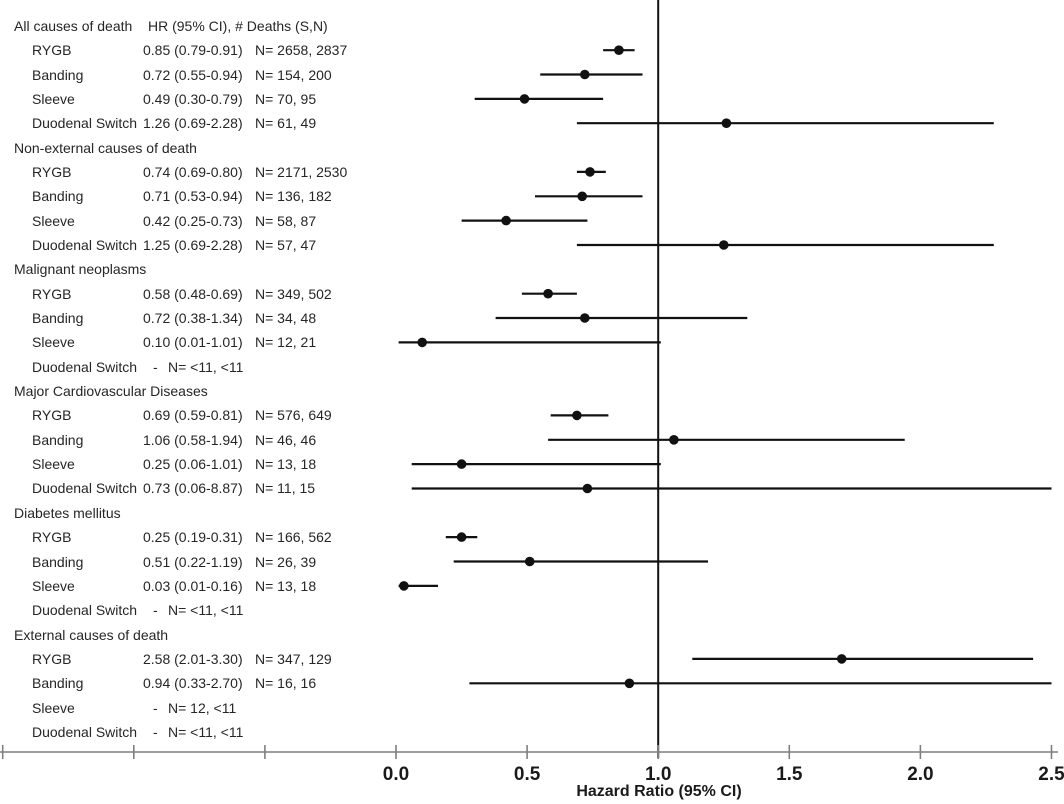 This screenshot has height=804, width=1064. What do you see at coordinates (105, 147) in the screenshot?
I see `group-header: Non-external causes of death` at bounding box center [105, 147].